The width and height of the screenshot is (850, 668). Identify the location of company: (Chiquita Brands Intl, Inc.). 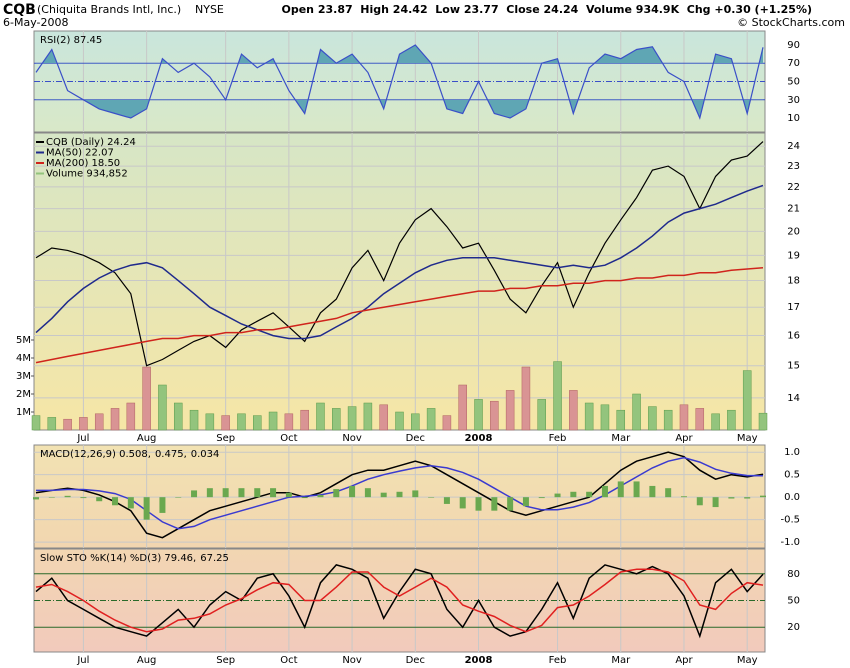
(109, 9).